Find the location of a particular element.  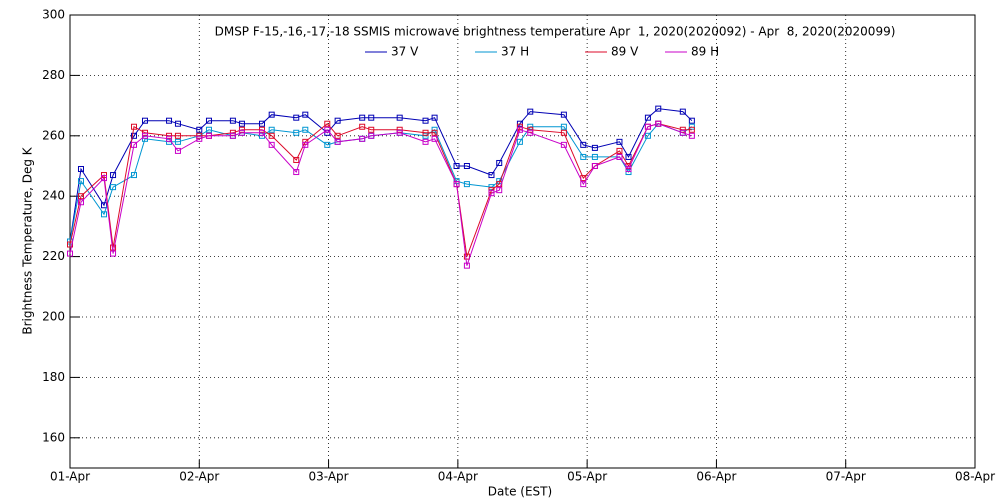

y-tick-label: 180 is located at coordinates (53, 377).